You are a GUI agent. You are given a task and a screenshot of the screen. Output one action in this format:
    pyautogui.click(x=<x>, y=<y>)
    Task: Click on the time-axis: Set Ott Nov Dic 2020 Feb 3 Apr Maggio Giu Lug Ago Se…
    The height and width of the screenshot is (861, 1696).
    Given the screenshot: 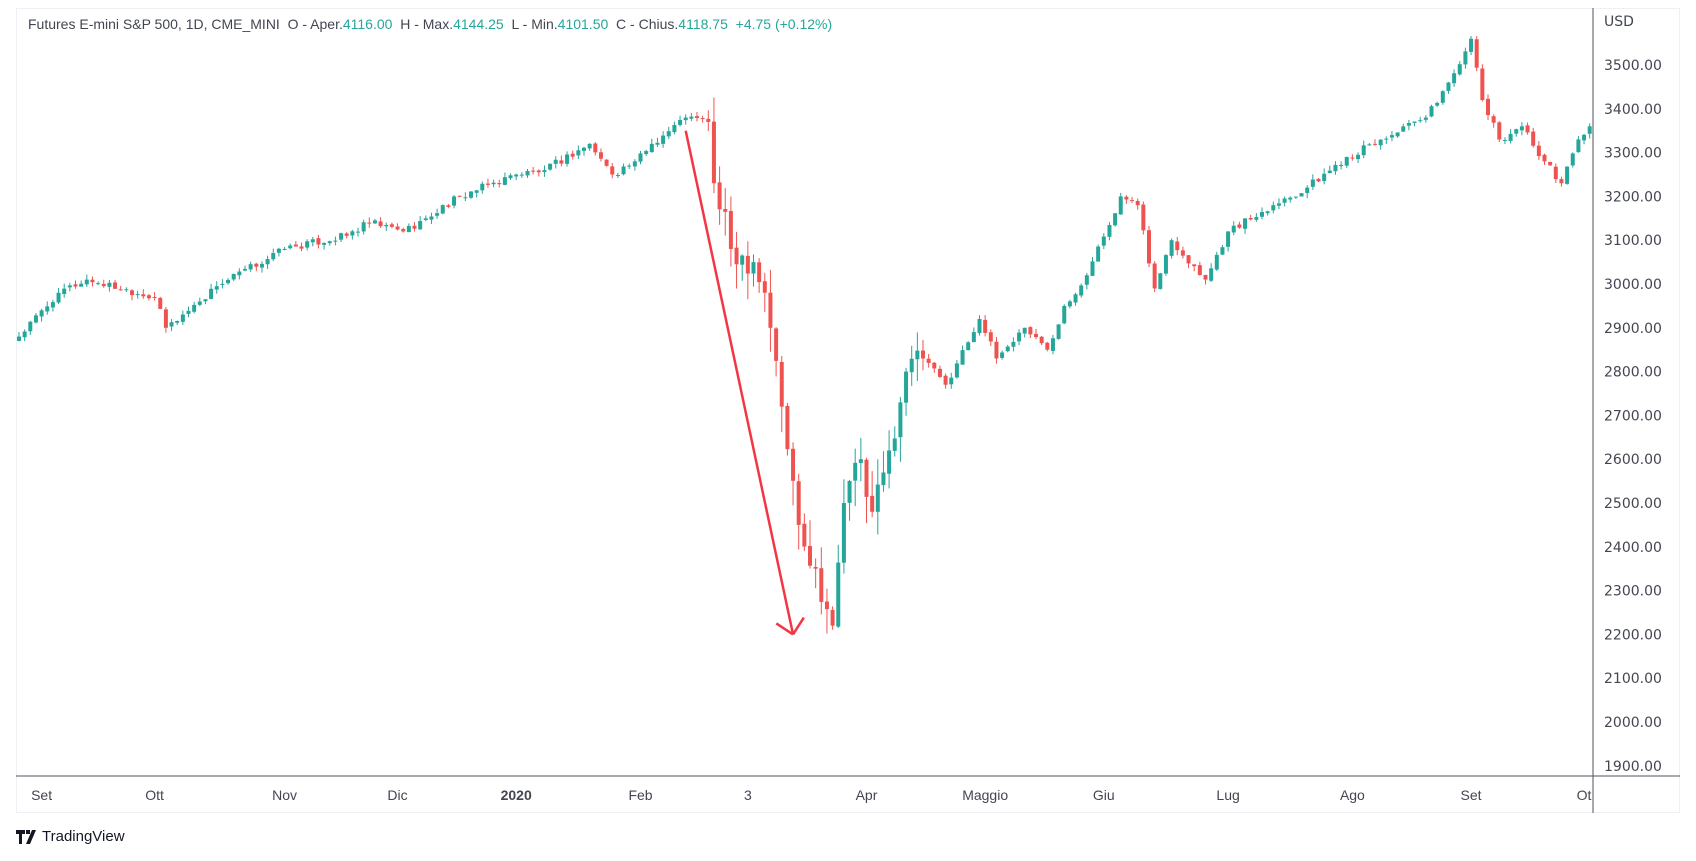 What is the action you would take?
    pyautogui.click(x=811, y=795)
    